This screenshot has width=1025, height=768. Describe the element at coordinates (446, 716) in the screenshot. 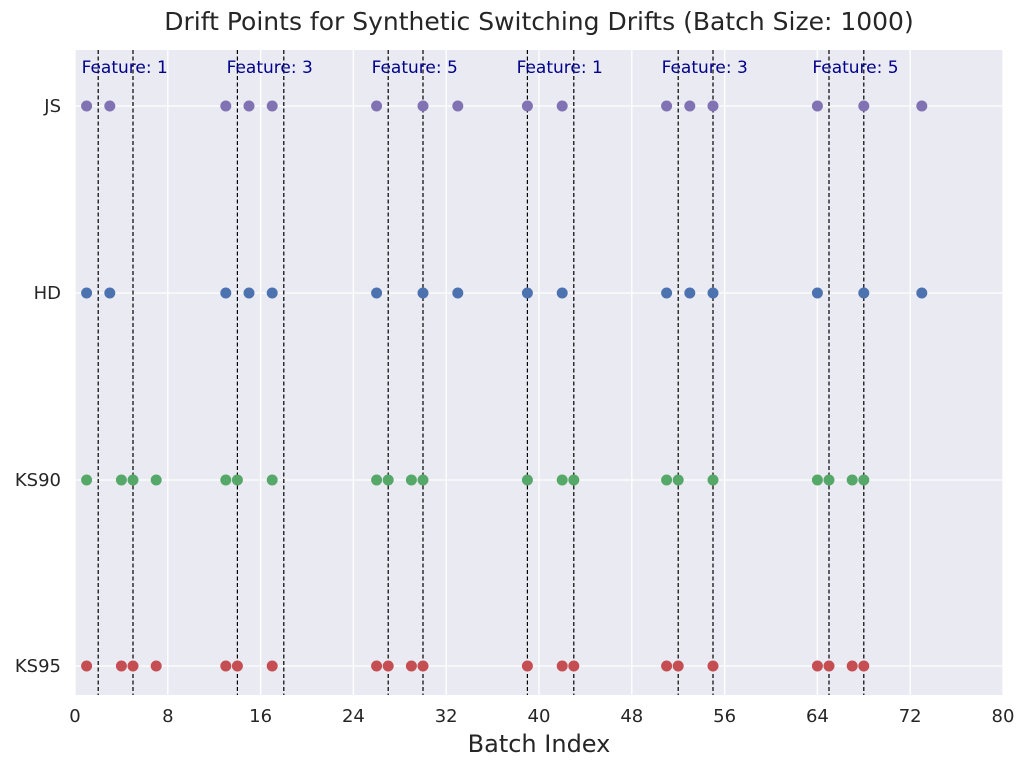

I see `x-tick-label: 32` at that location.